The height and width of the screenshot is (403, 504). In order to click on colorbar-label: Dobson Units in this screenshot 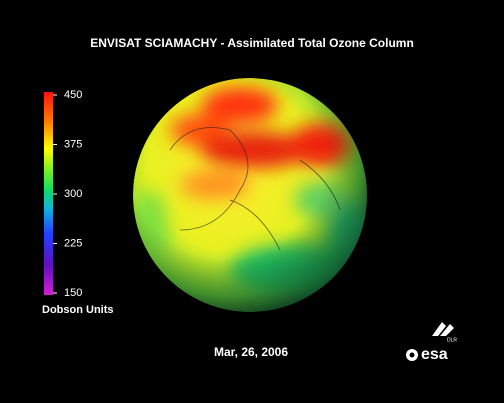, I will do `click(78, 310)`.